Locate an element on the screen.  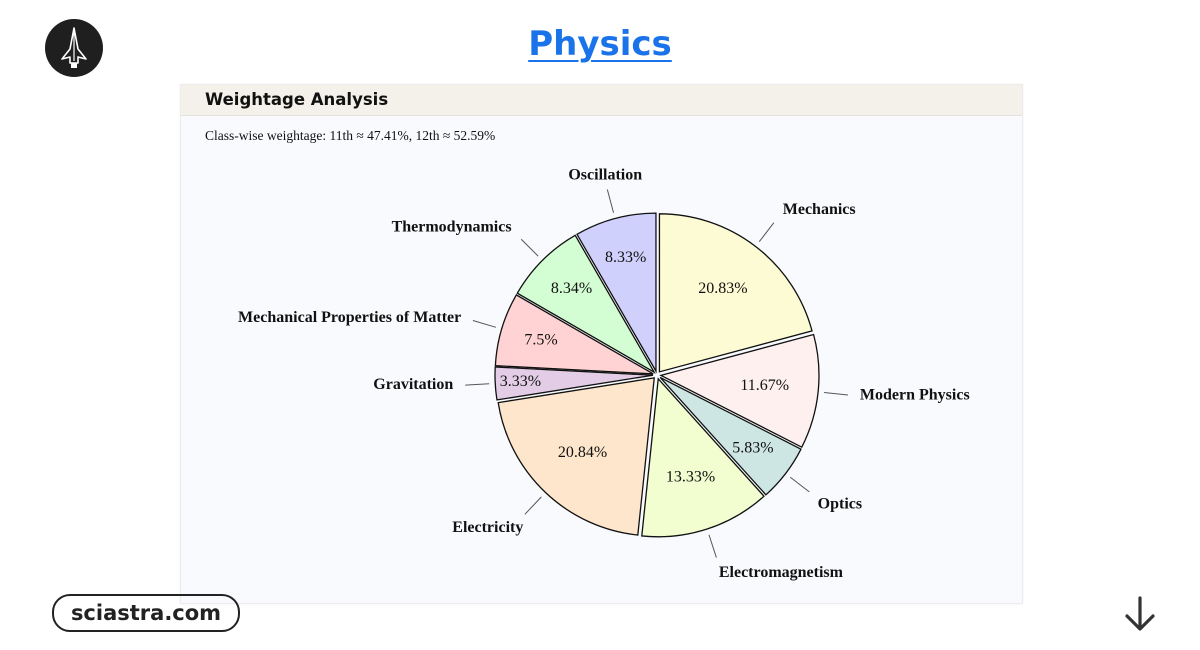
leader-line-optics is located at coordinates (799, 484).